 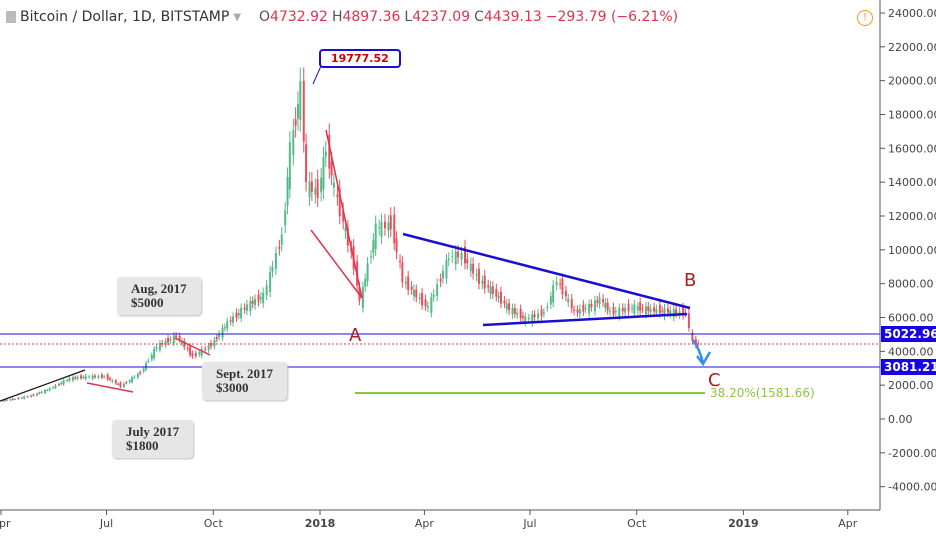 What do you see at coordinates (911, 284) in the screenshot?
I see `y-tick-label: 8000.00` at bounding box center [911, 284].